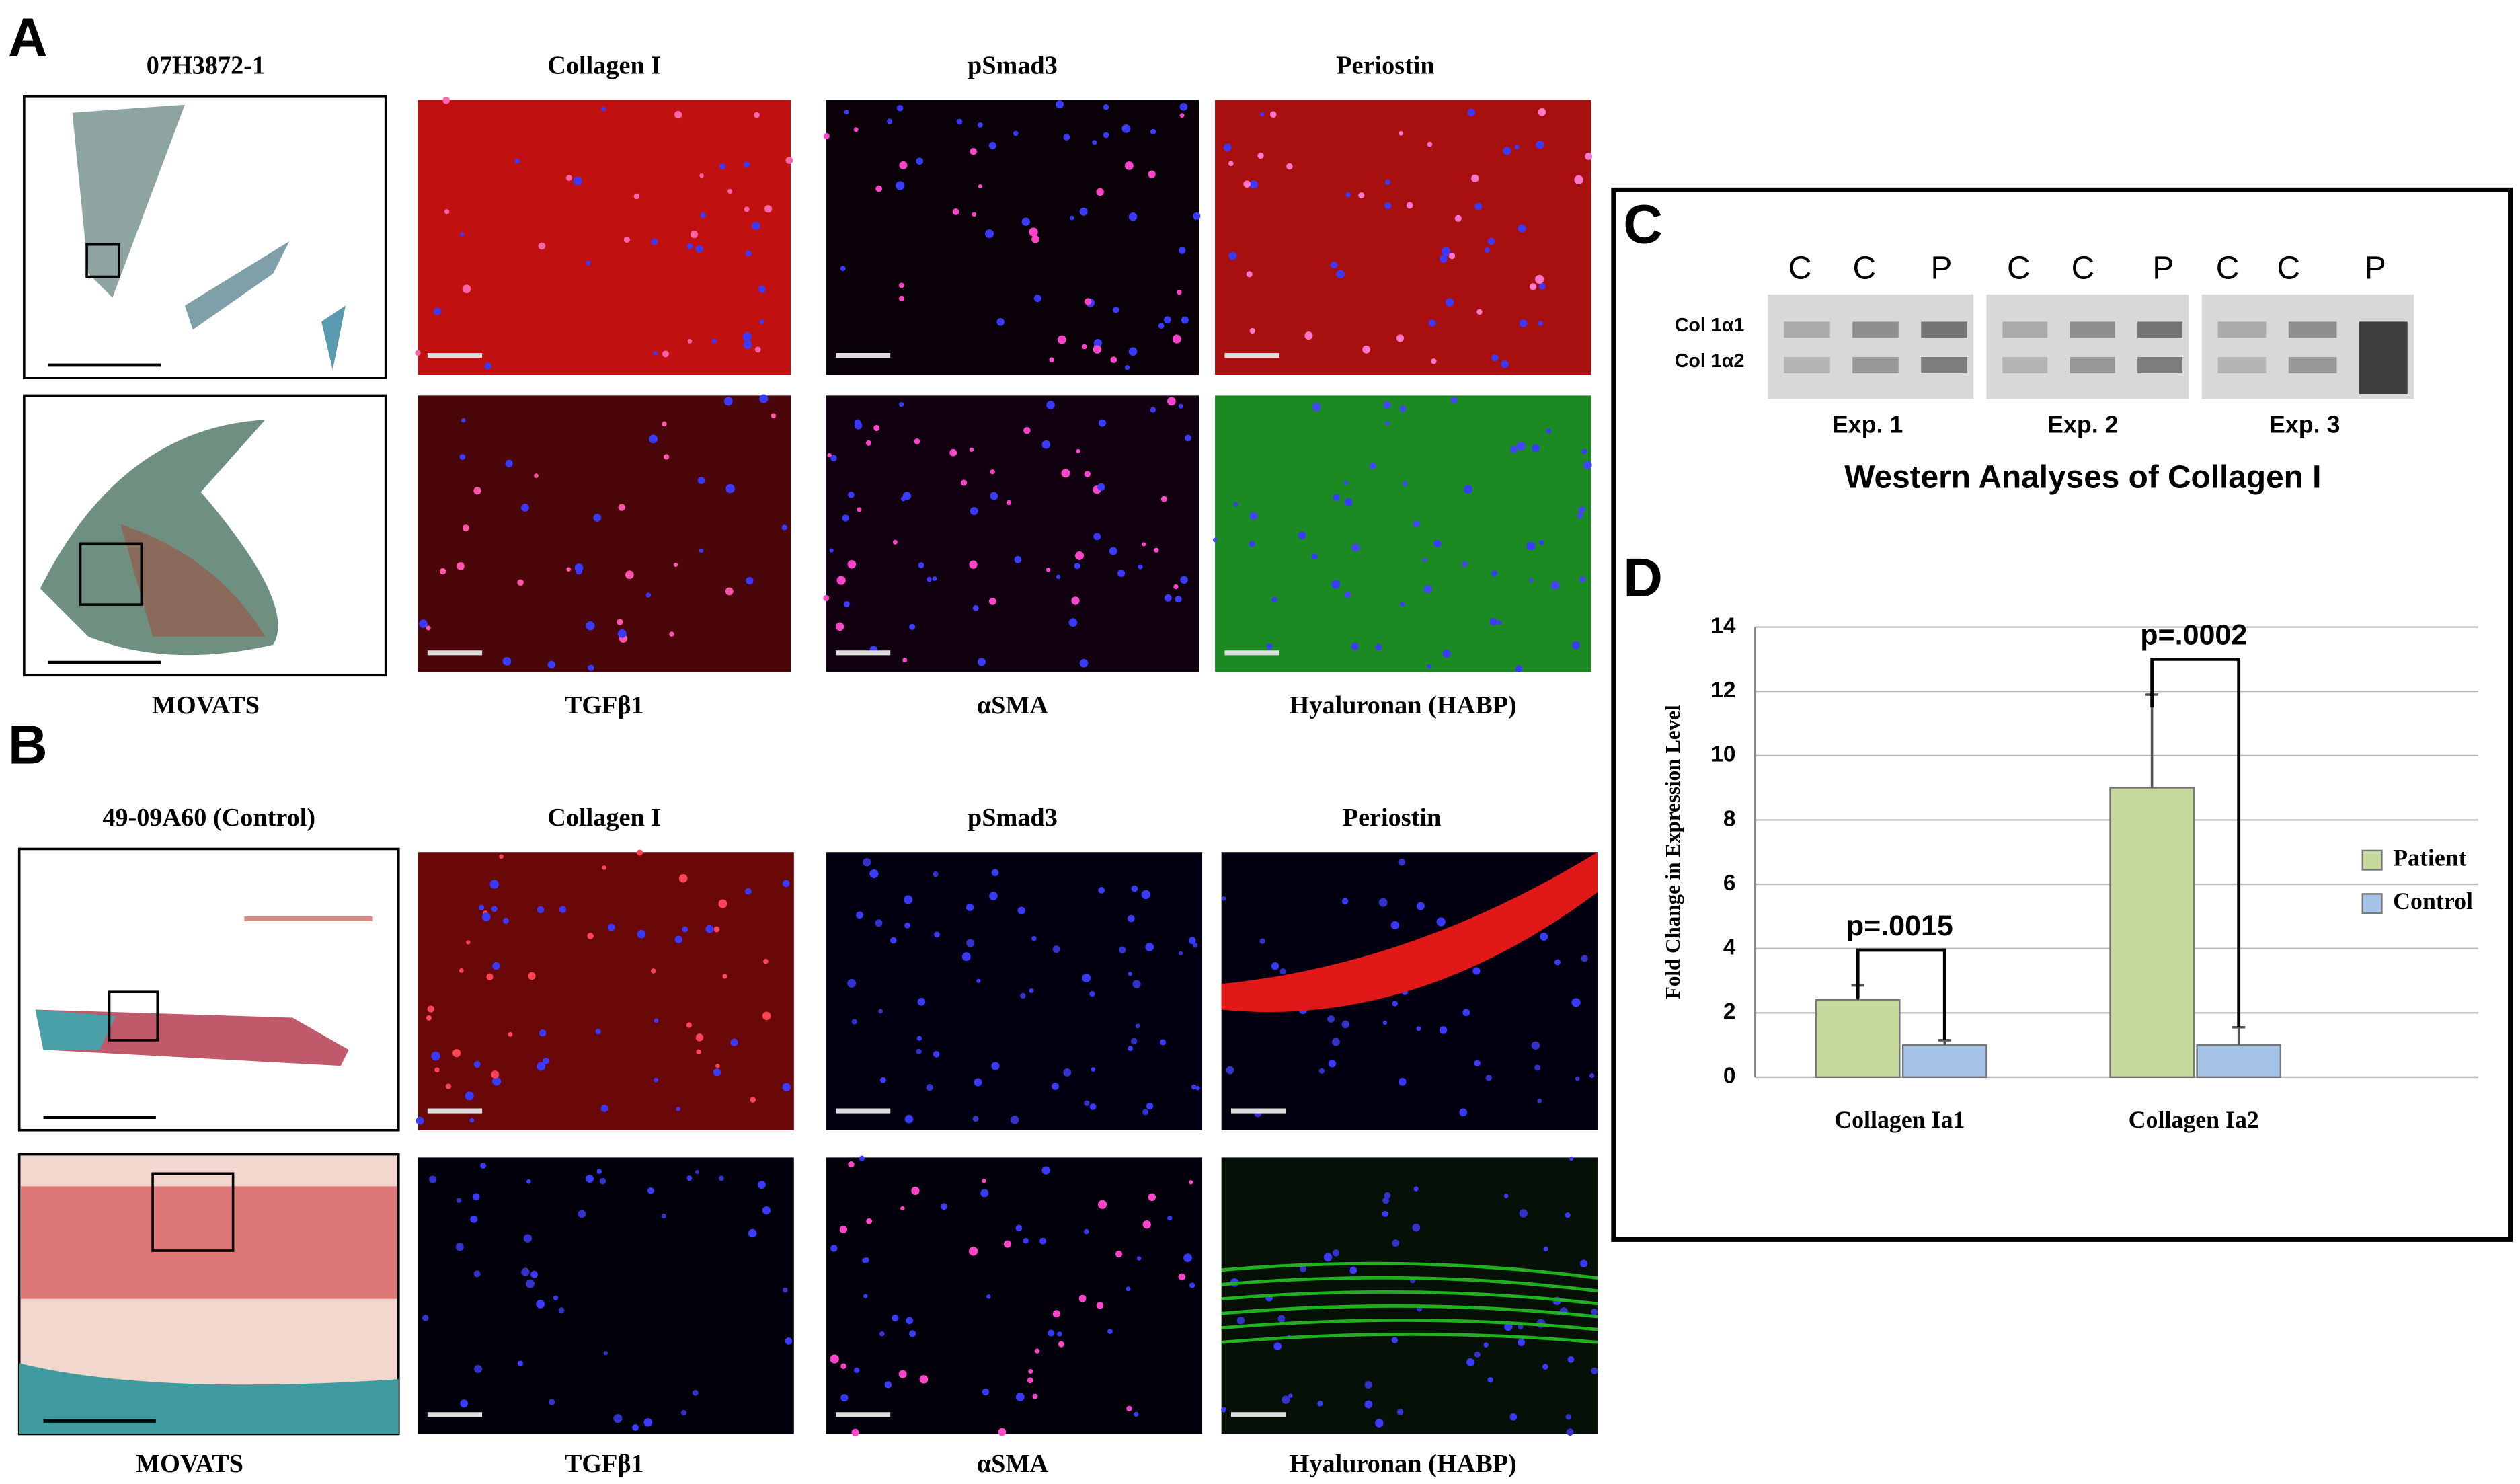 Image resolution: width=2520 pixels, height=1484 pixels. Describe the element at coordinates (209, 1398) in the screenshot. I see `tissue` at that location.